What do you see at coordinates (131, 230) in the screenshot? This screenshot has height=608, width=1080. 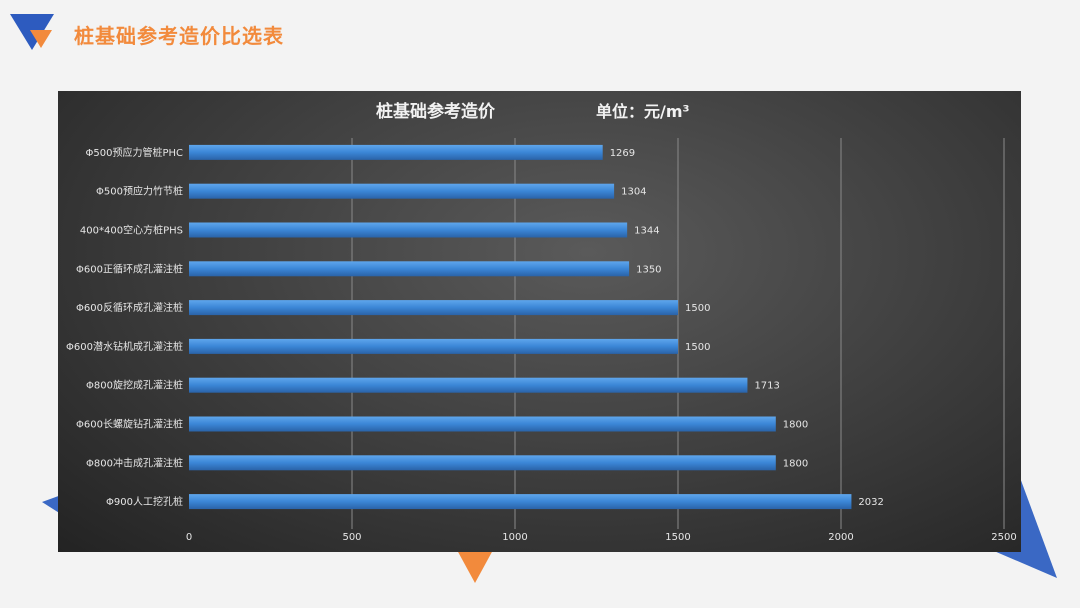 I see `category-label: 400*400空心方桩PHS` at bounding box center [131, 230].